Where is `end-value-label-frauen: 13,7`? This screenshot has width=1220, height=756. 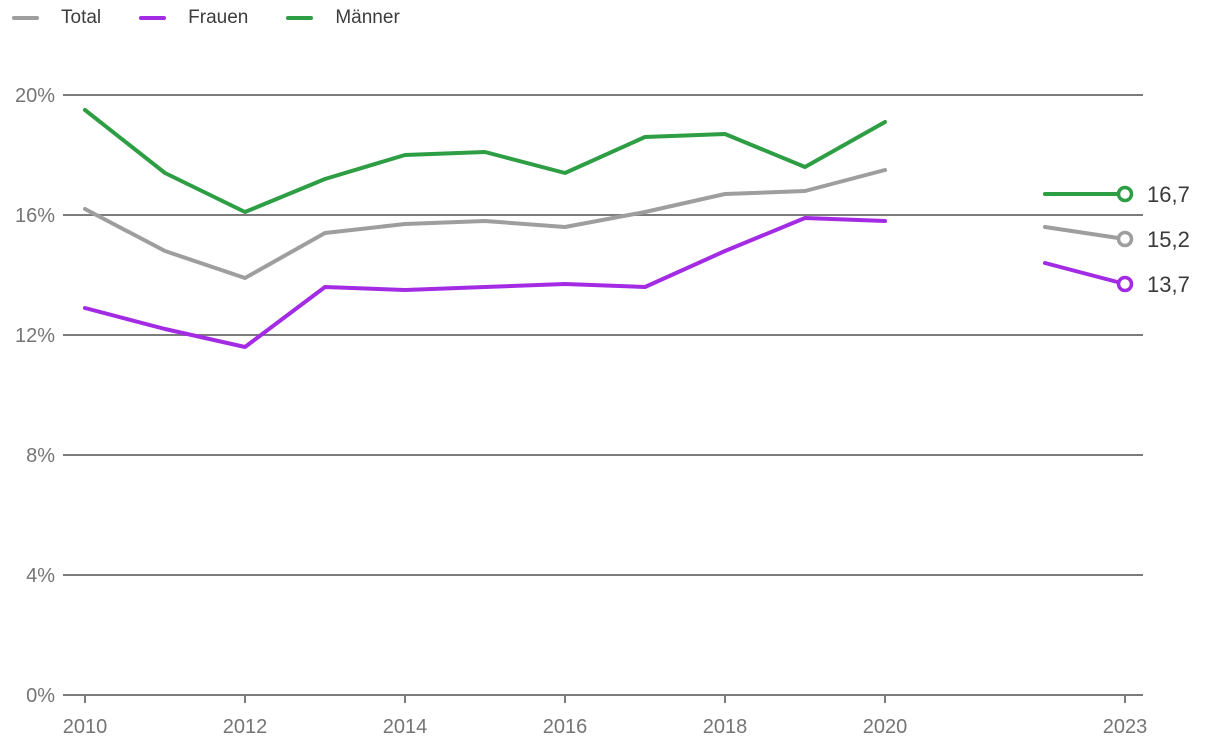 end-value-label-frauen: 13,7 is located at coordinates (1168, 284).